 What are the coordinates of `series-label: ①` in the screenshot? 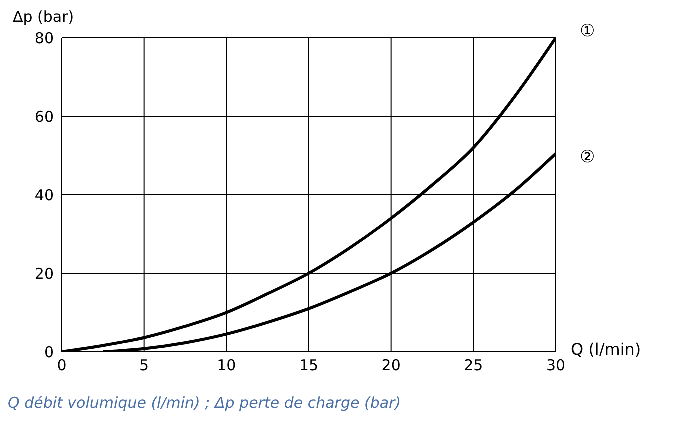 It's located at (588, 32).